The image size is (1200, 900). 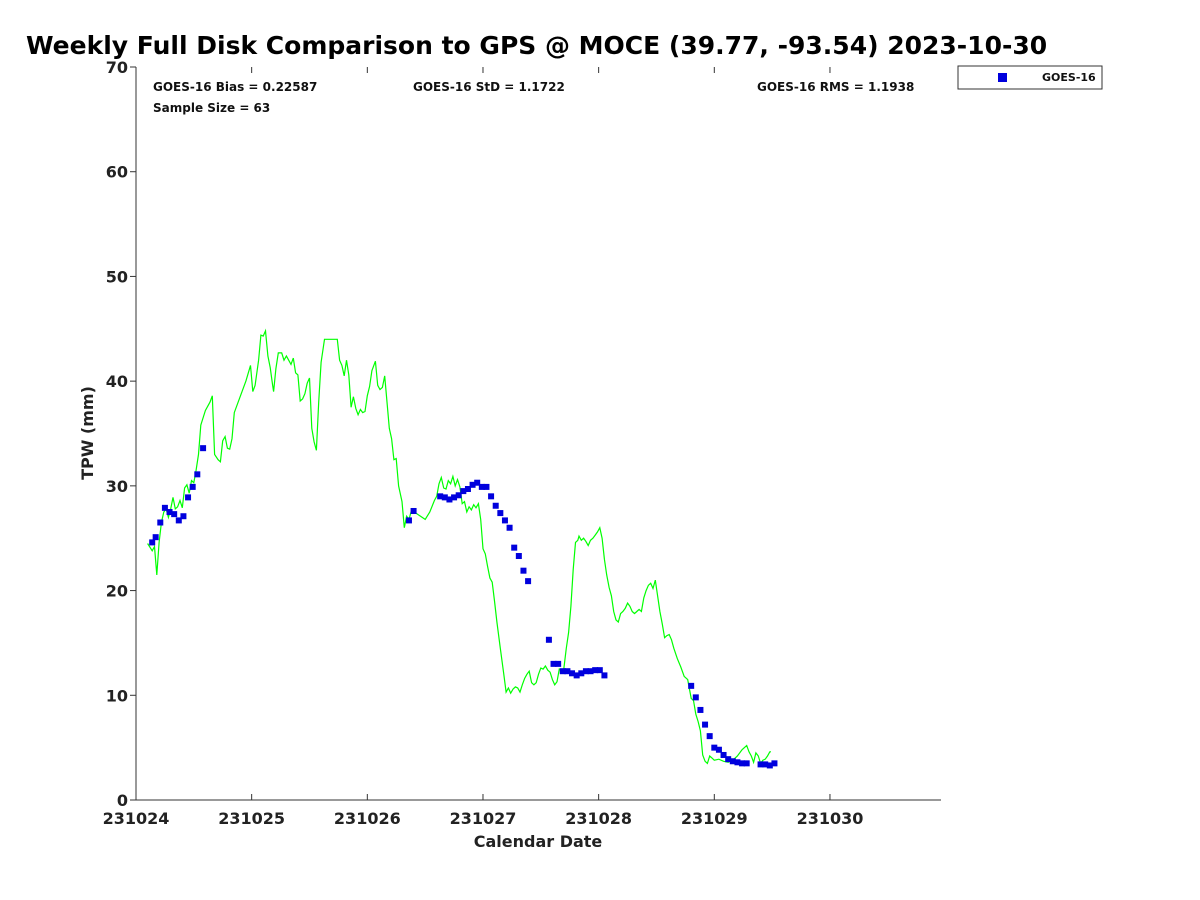 I want to click on x-tick-label: 231027, so click(x=483, y=818).